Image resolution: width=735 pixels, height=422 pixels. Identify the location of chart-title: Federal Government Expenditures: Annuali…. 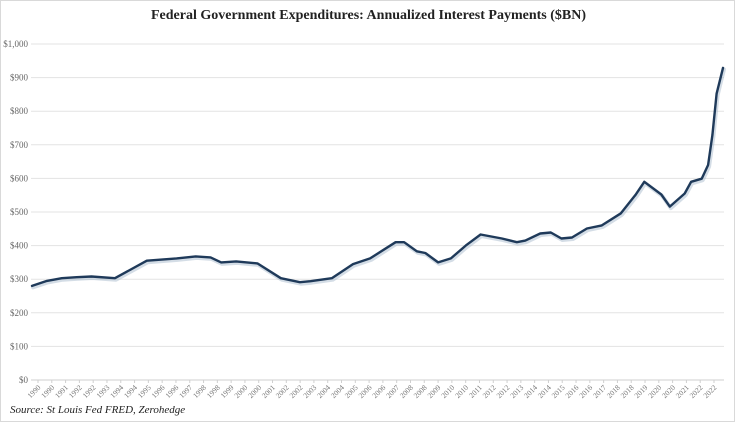
(368, 15).